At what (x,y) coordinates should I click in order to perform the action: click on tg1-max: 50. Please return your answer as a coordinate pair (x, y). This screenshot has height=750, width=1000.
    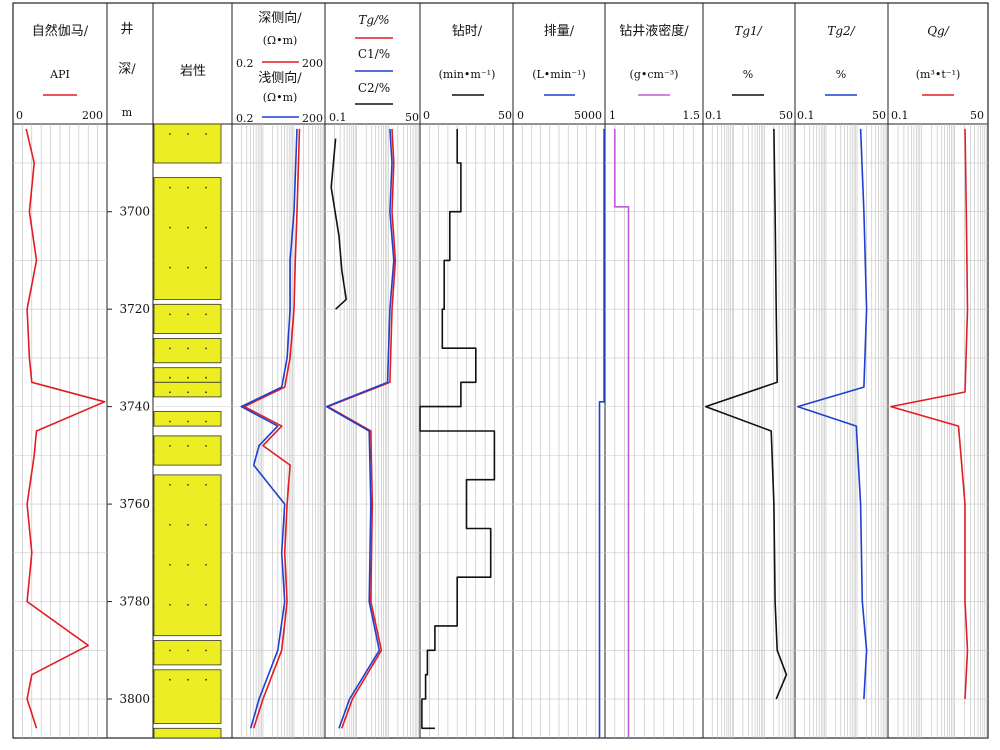
    Looking at the image, I should click on (786, 115).